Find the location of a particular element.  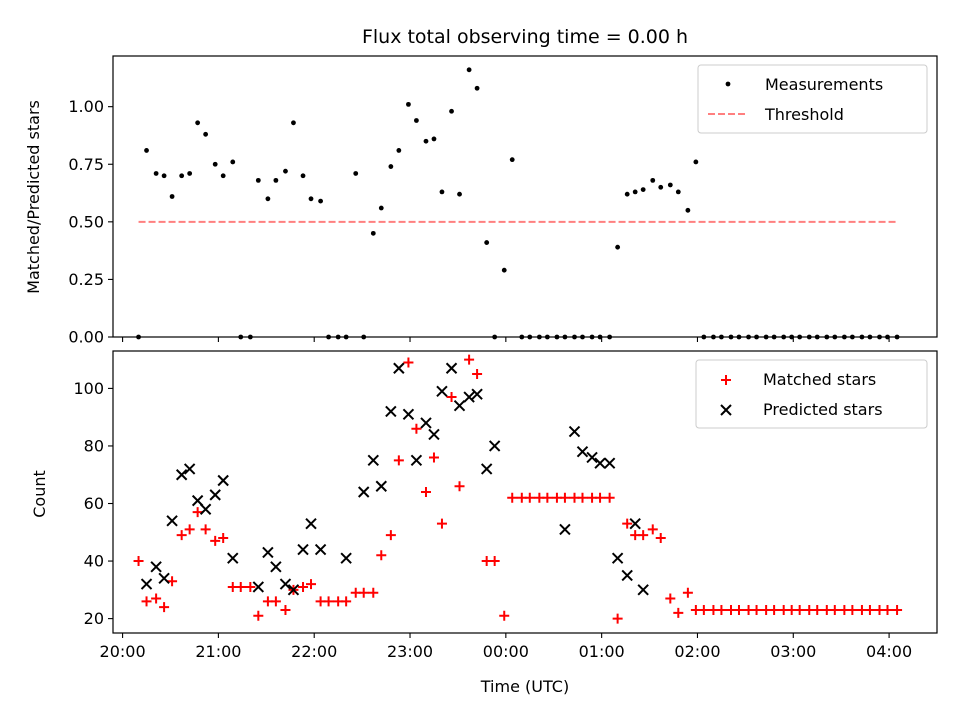

legend-label-threshold: Threshold is located at coordinates (804, 114).